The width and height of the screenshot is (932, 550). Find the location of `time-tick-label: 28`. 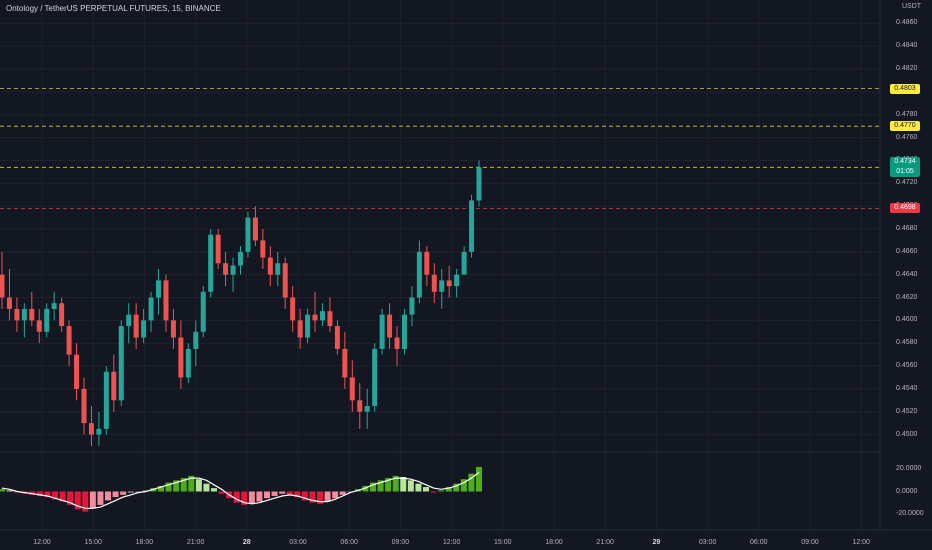

time-tick-label: 28 is located at coordinates (246, 542).